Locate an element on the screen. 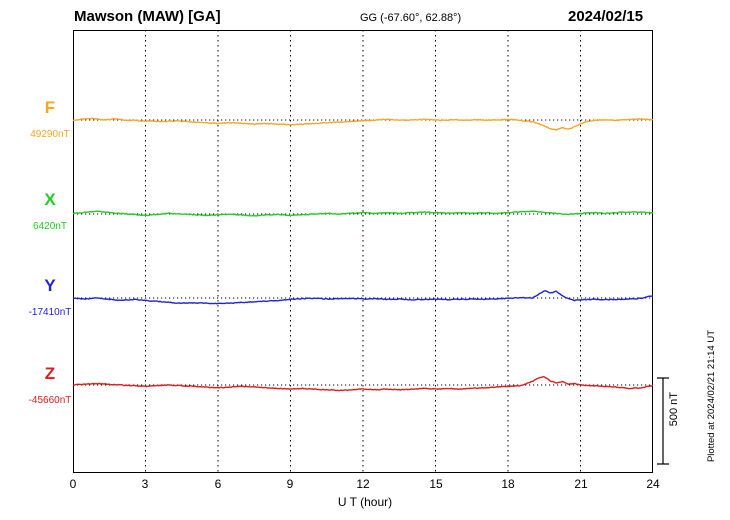  component-label-z: Z is located at coordinates (50, 373).